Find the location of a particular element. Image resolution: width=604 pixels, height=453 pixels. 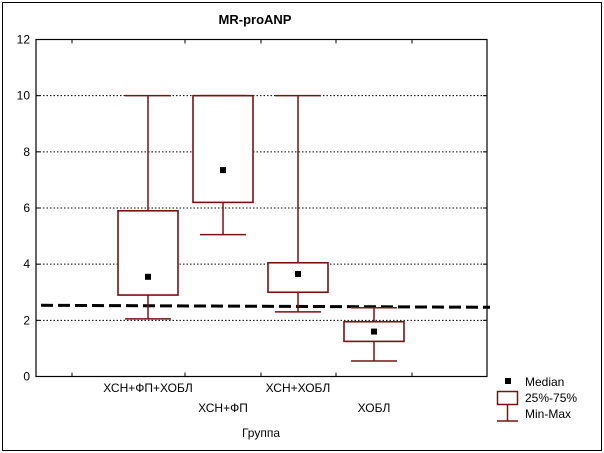

chart-title: MR-proANP is located at coordinates (255, 19).